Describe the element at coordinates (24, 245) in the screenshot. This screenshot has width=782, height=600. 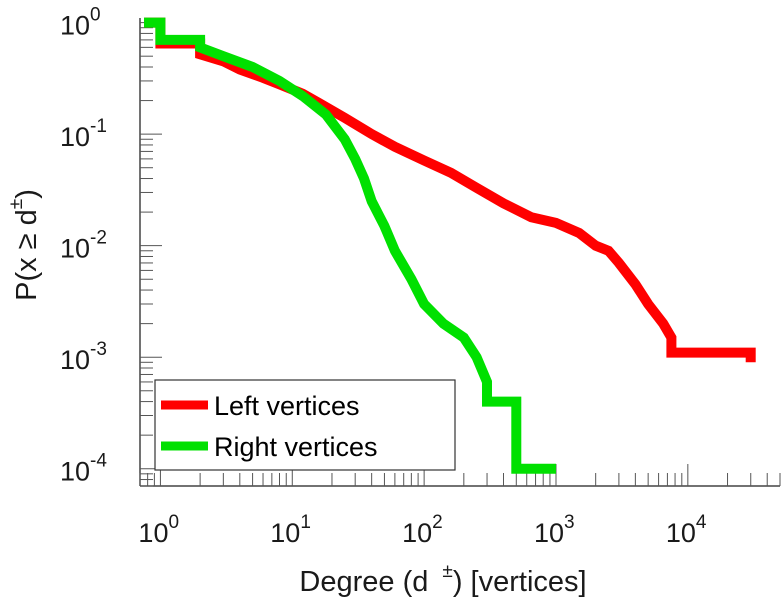
I see `y-axis-title: P(x ≥ d±)` at that location.